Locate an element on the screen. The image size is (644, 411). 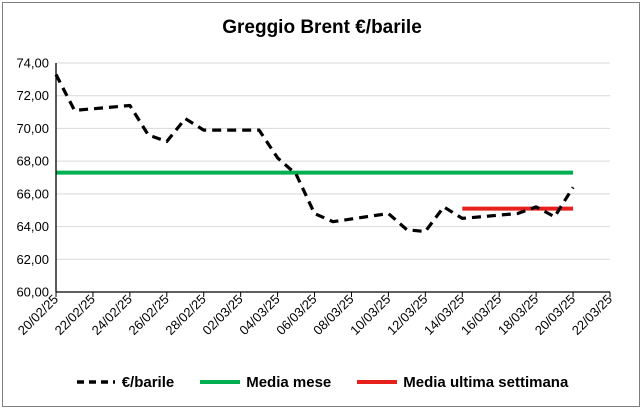
legend-item-media-mese: Media mese is located at coordinates (265, 382).